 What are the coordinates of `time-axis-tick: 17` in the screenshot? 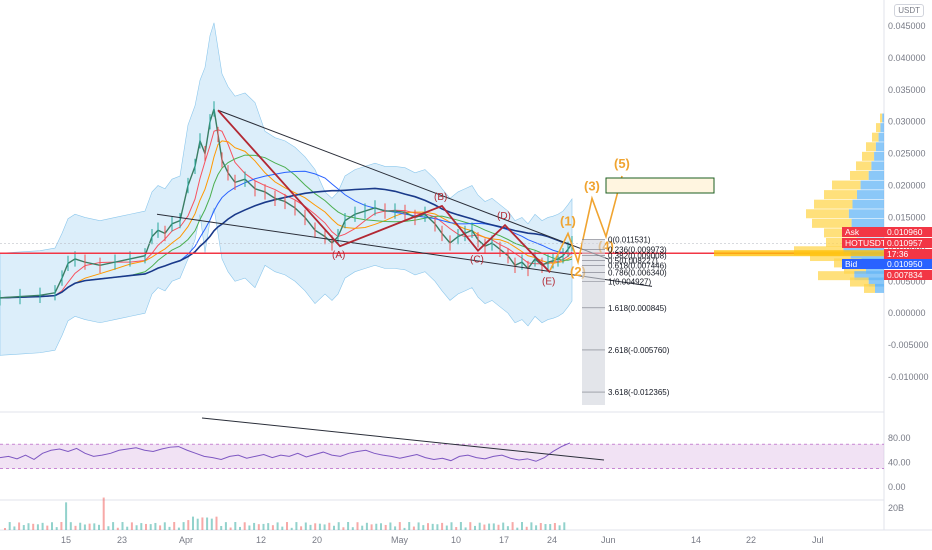 It's located at (504, 540).